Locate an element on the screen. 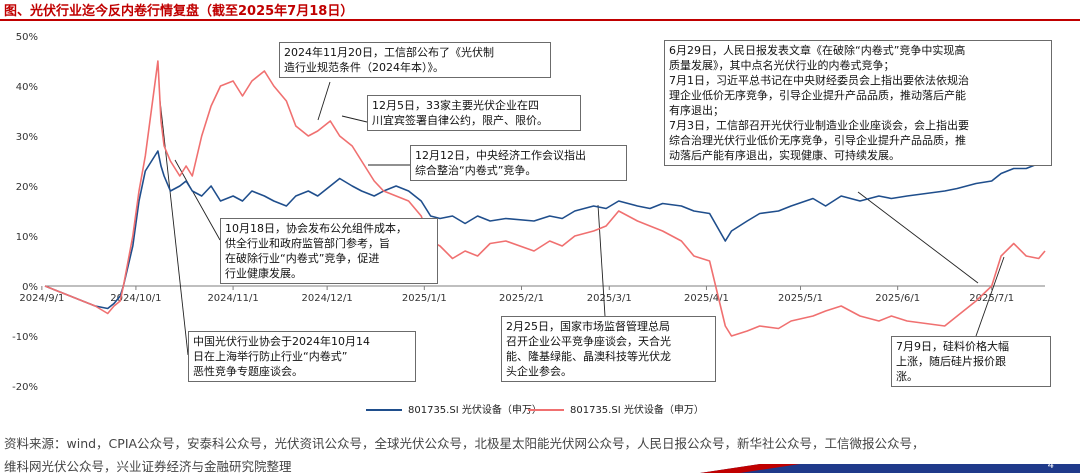  x-tick-label: 2025/5/1 is located at coordinates (800, 298).